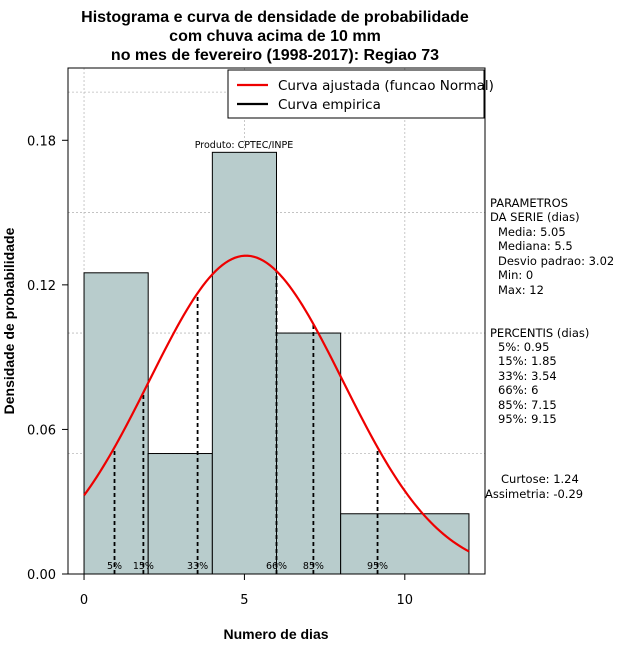 This screenshot has width=640, height=660. Describe the element at coordinates (377, 566) in the screenshot. I see `percentile-label: 95%` at that location.